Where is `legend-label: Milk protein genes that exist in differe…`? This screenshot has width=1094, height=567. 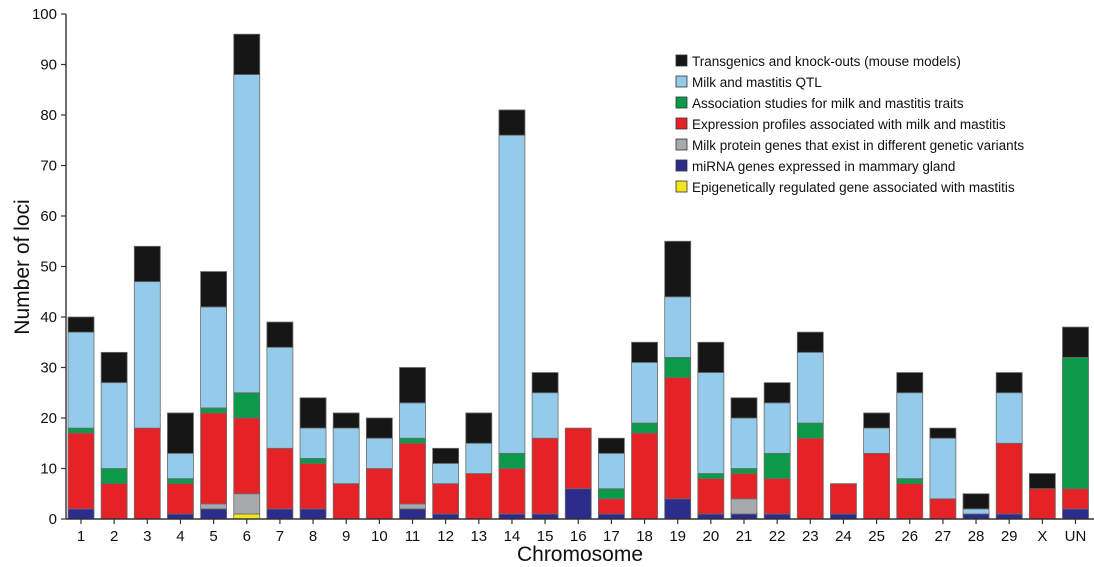
legend-label: Milk protein genes that exist in differe… is located at coordinates (858, 145).